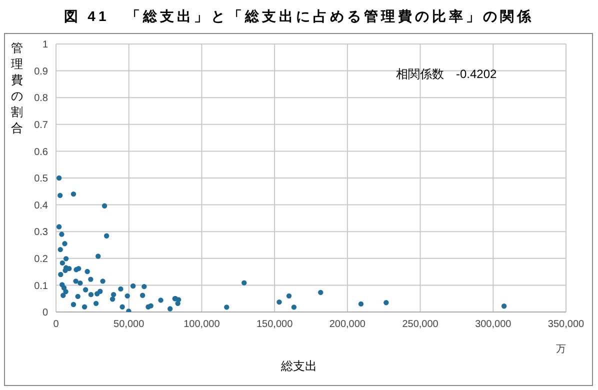 The image size is (598, 390). I want to click on y-tick-label: 0.3, so click(41, 232).